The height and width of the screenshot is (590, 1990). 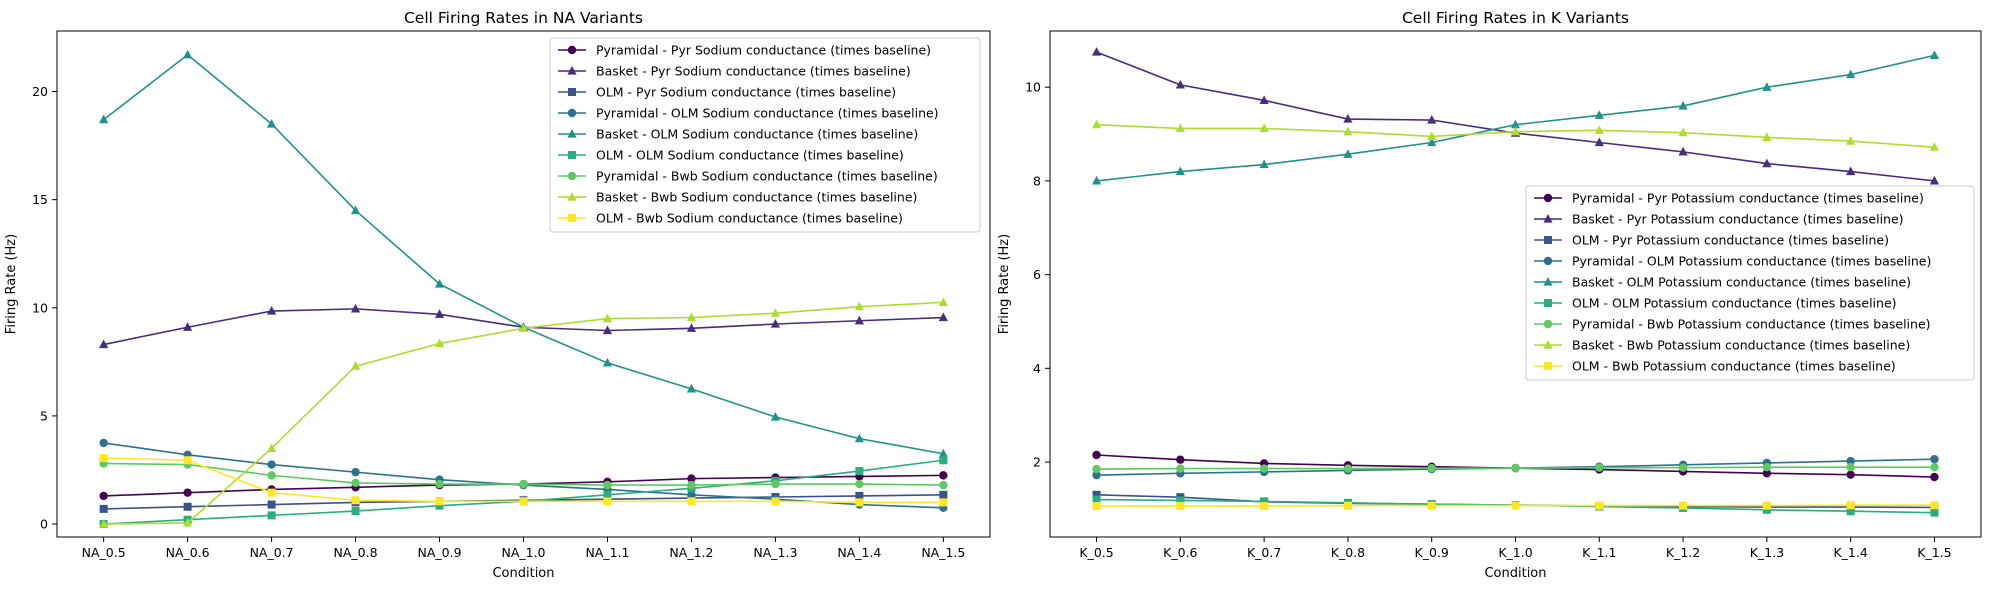 What do you see at coordinates (523, 18) in the screenshot?
I see `chart-title-0: Cell Firing Rates in NA Variants` at bounding box center [523, 18].